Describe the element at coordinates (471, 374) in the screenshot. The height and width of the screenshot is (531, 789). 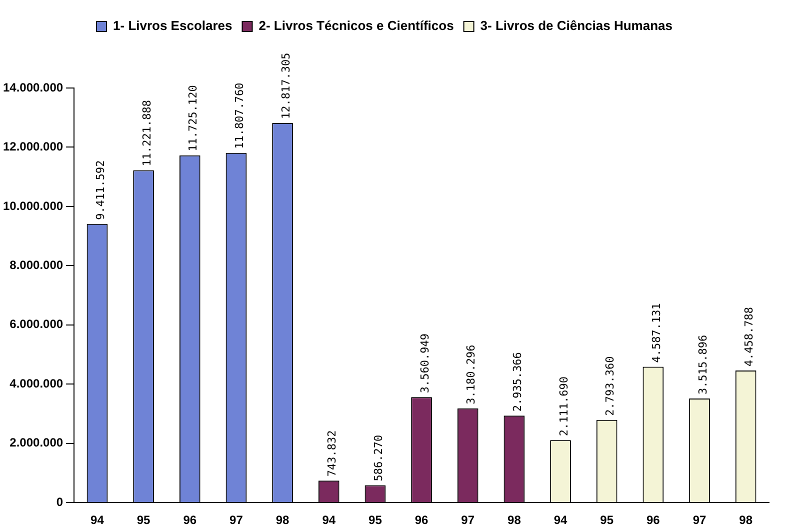
I see `data-label: 3.180.296` at that location.